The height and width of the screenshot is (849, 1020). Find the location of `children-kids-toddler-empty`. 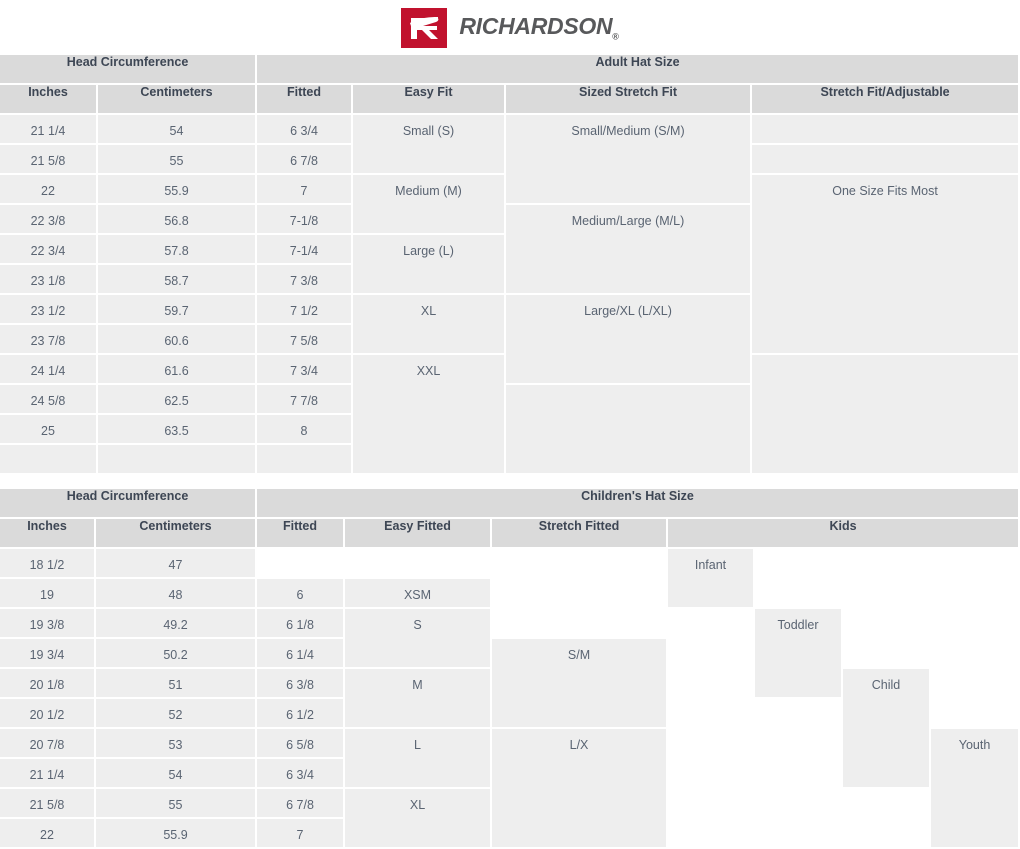

children-kids-toddler-empty is located at coordinates (799, 789).